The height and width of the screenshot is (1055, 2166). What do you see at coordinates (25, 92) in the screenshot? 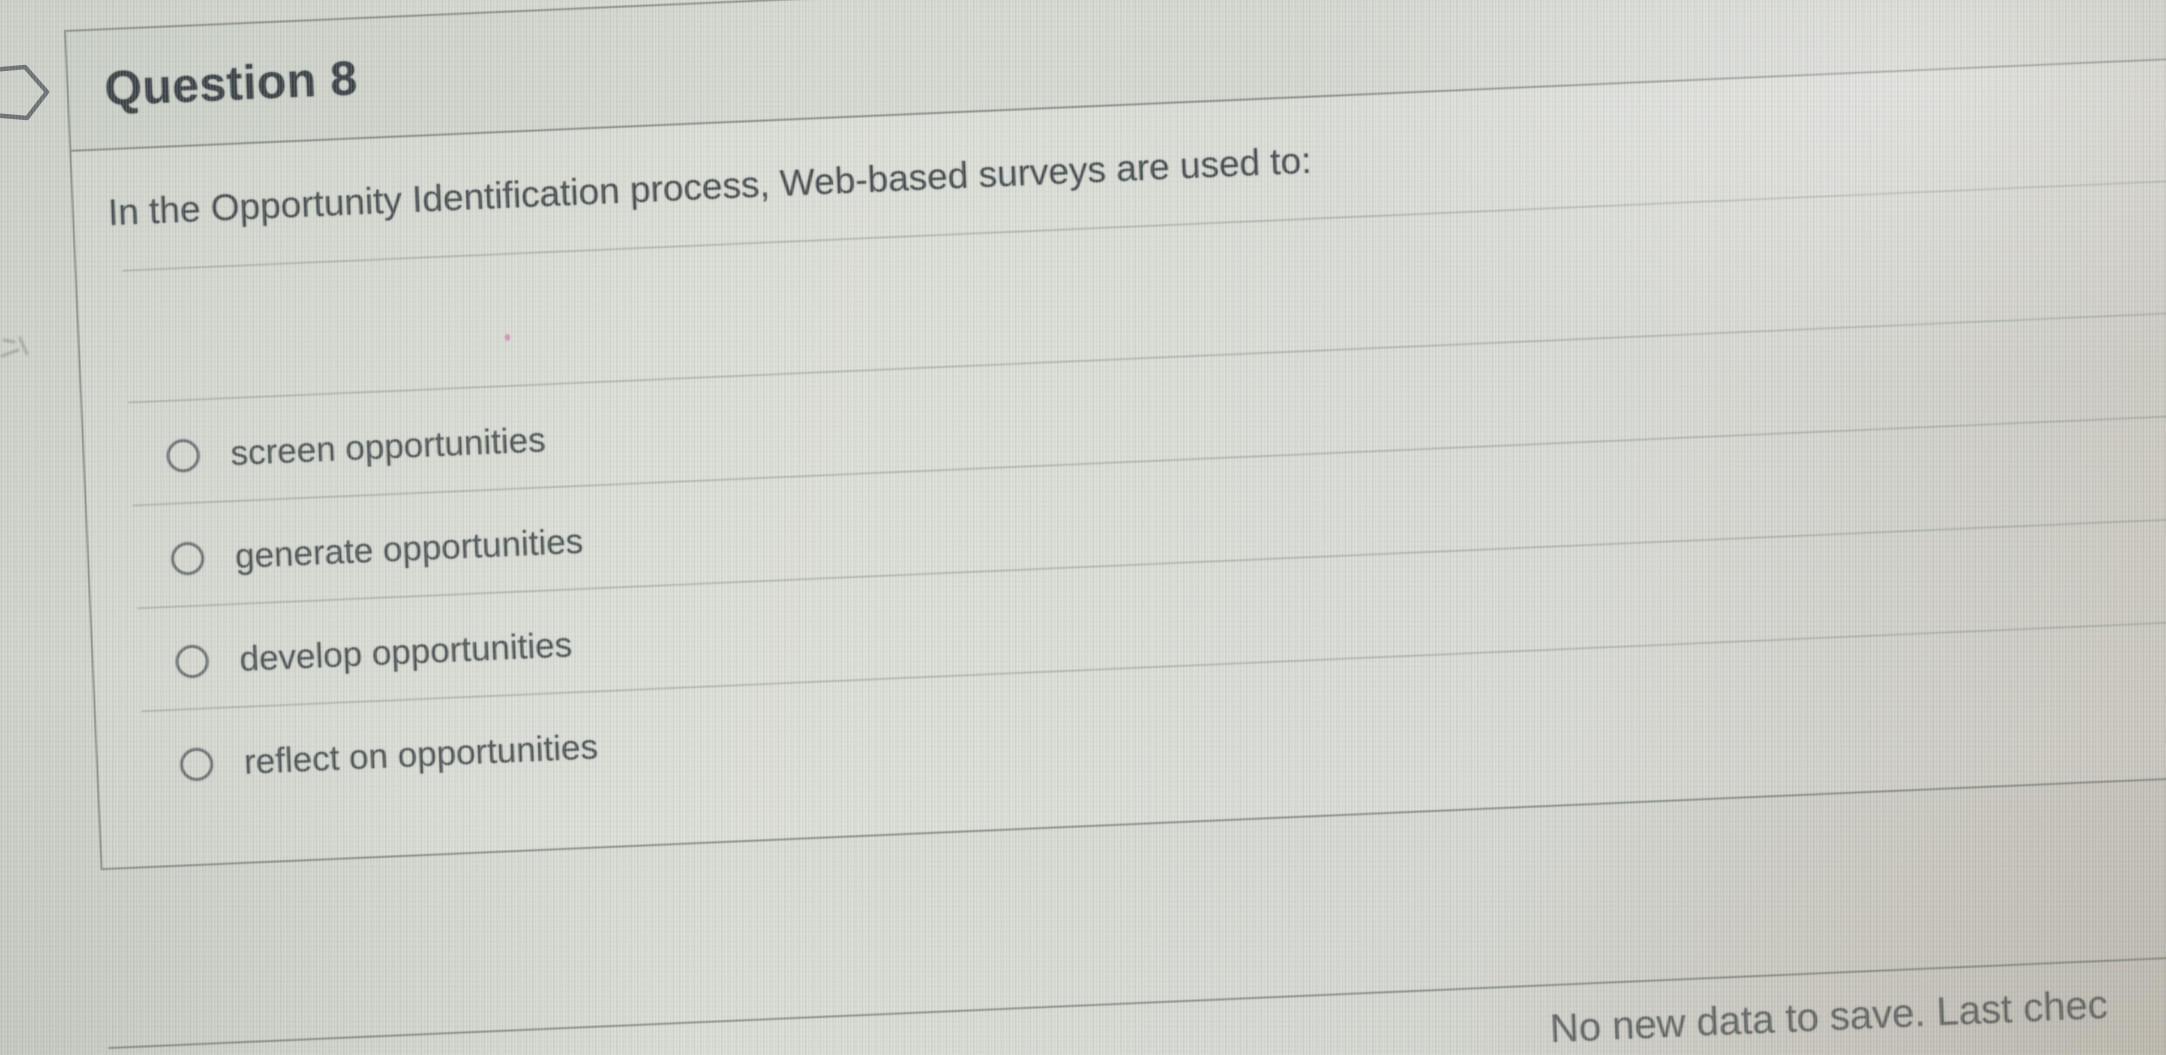
I see `question-marker-icon` at bounding box center [25, 92].